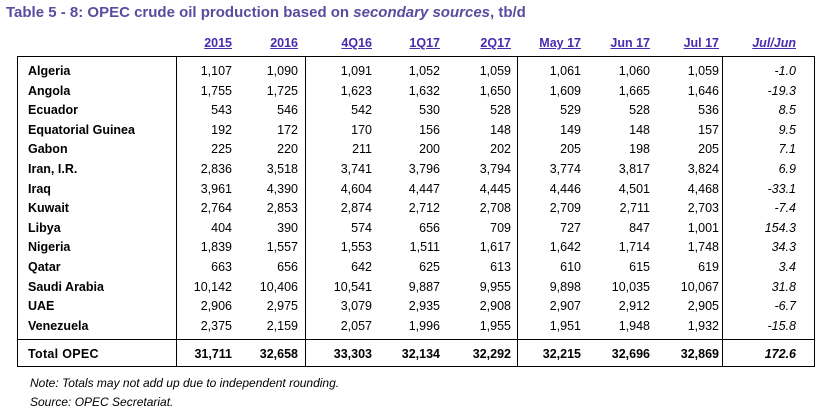 The width and height of the screenshot is (817, 414). I want to click on change-cell: 34.3, so click(783, 247).